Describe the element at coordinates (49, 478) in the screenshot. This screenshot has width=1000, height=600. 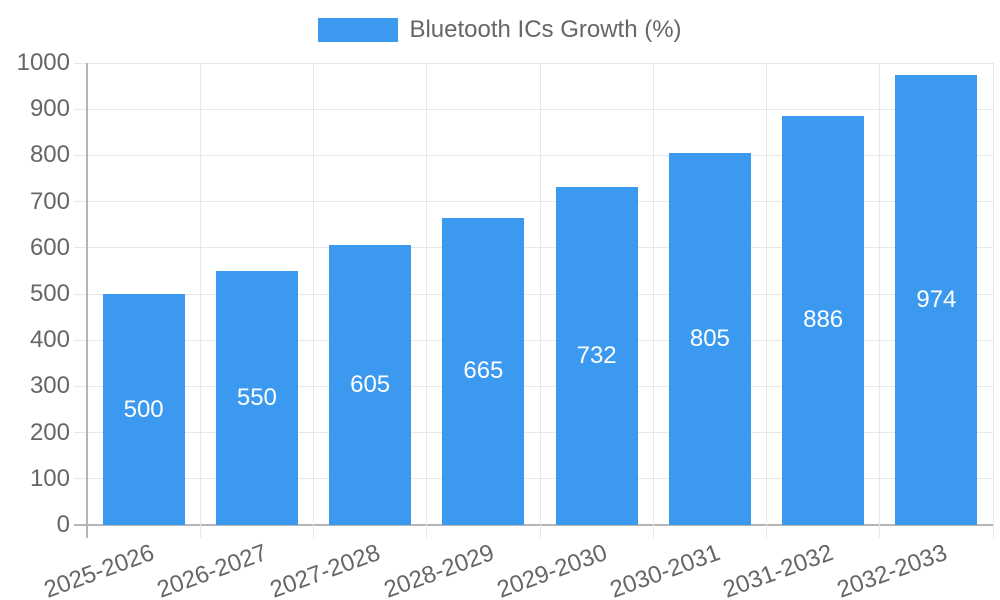
I see `y-tick-label: 100` at that location.